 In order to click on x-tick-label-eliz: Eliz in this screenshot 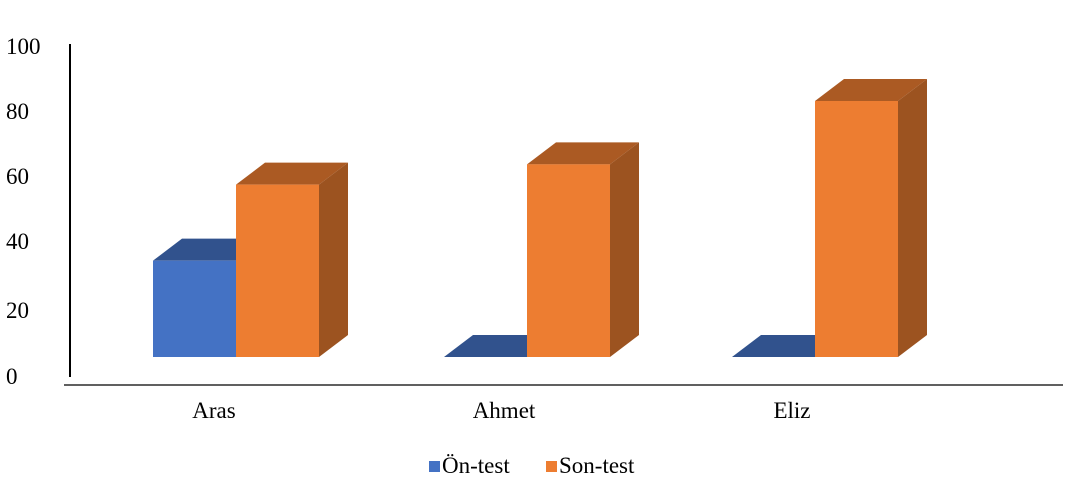, I will do `click(791, 410)`.